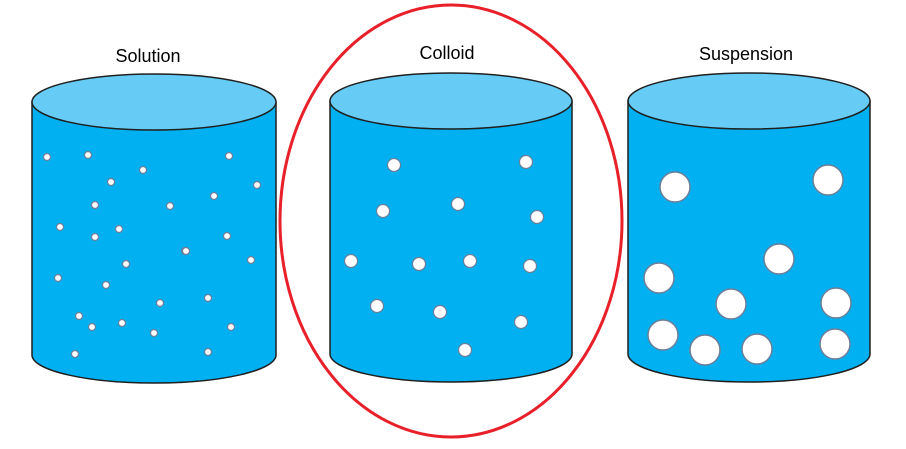 This screenshot has height=449, width=906. What do you see at coordinates (447, 53) in the screenshot?
I see `colloid-label: Colloid` at bounding box center [447, 53].